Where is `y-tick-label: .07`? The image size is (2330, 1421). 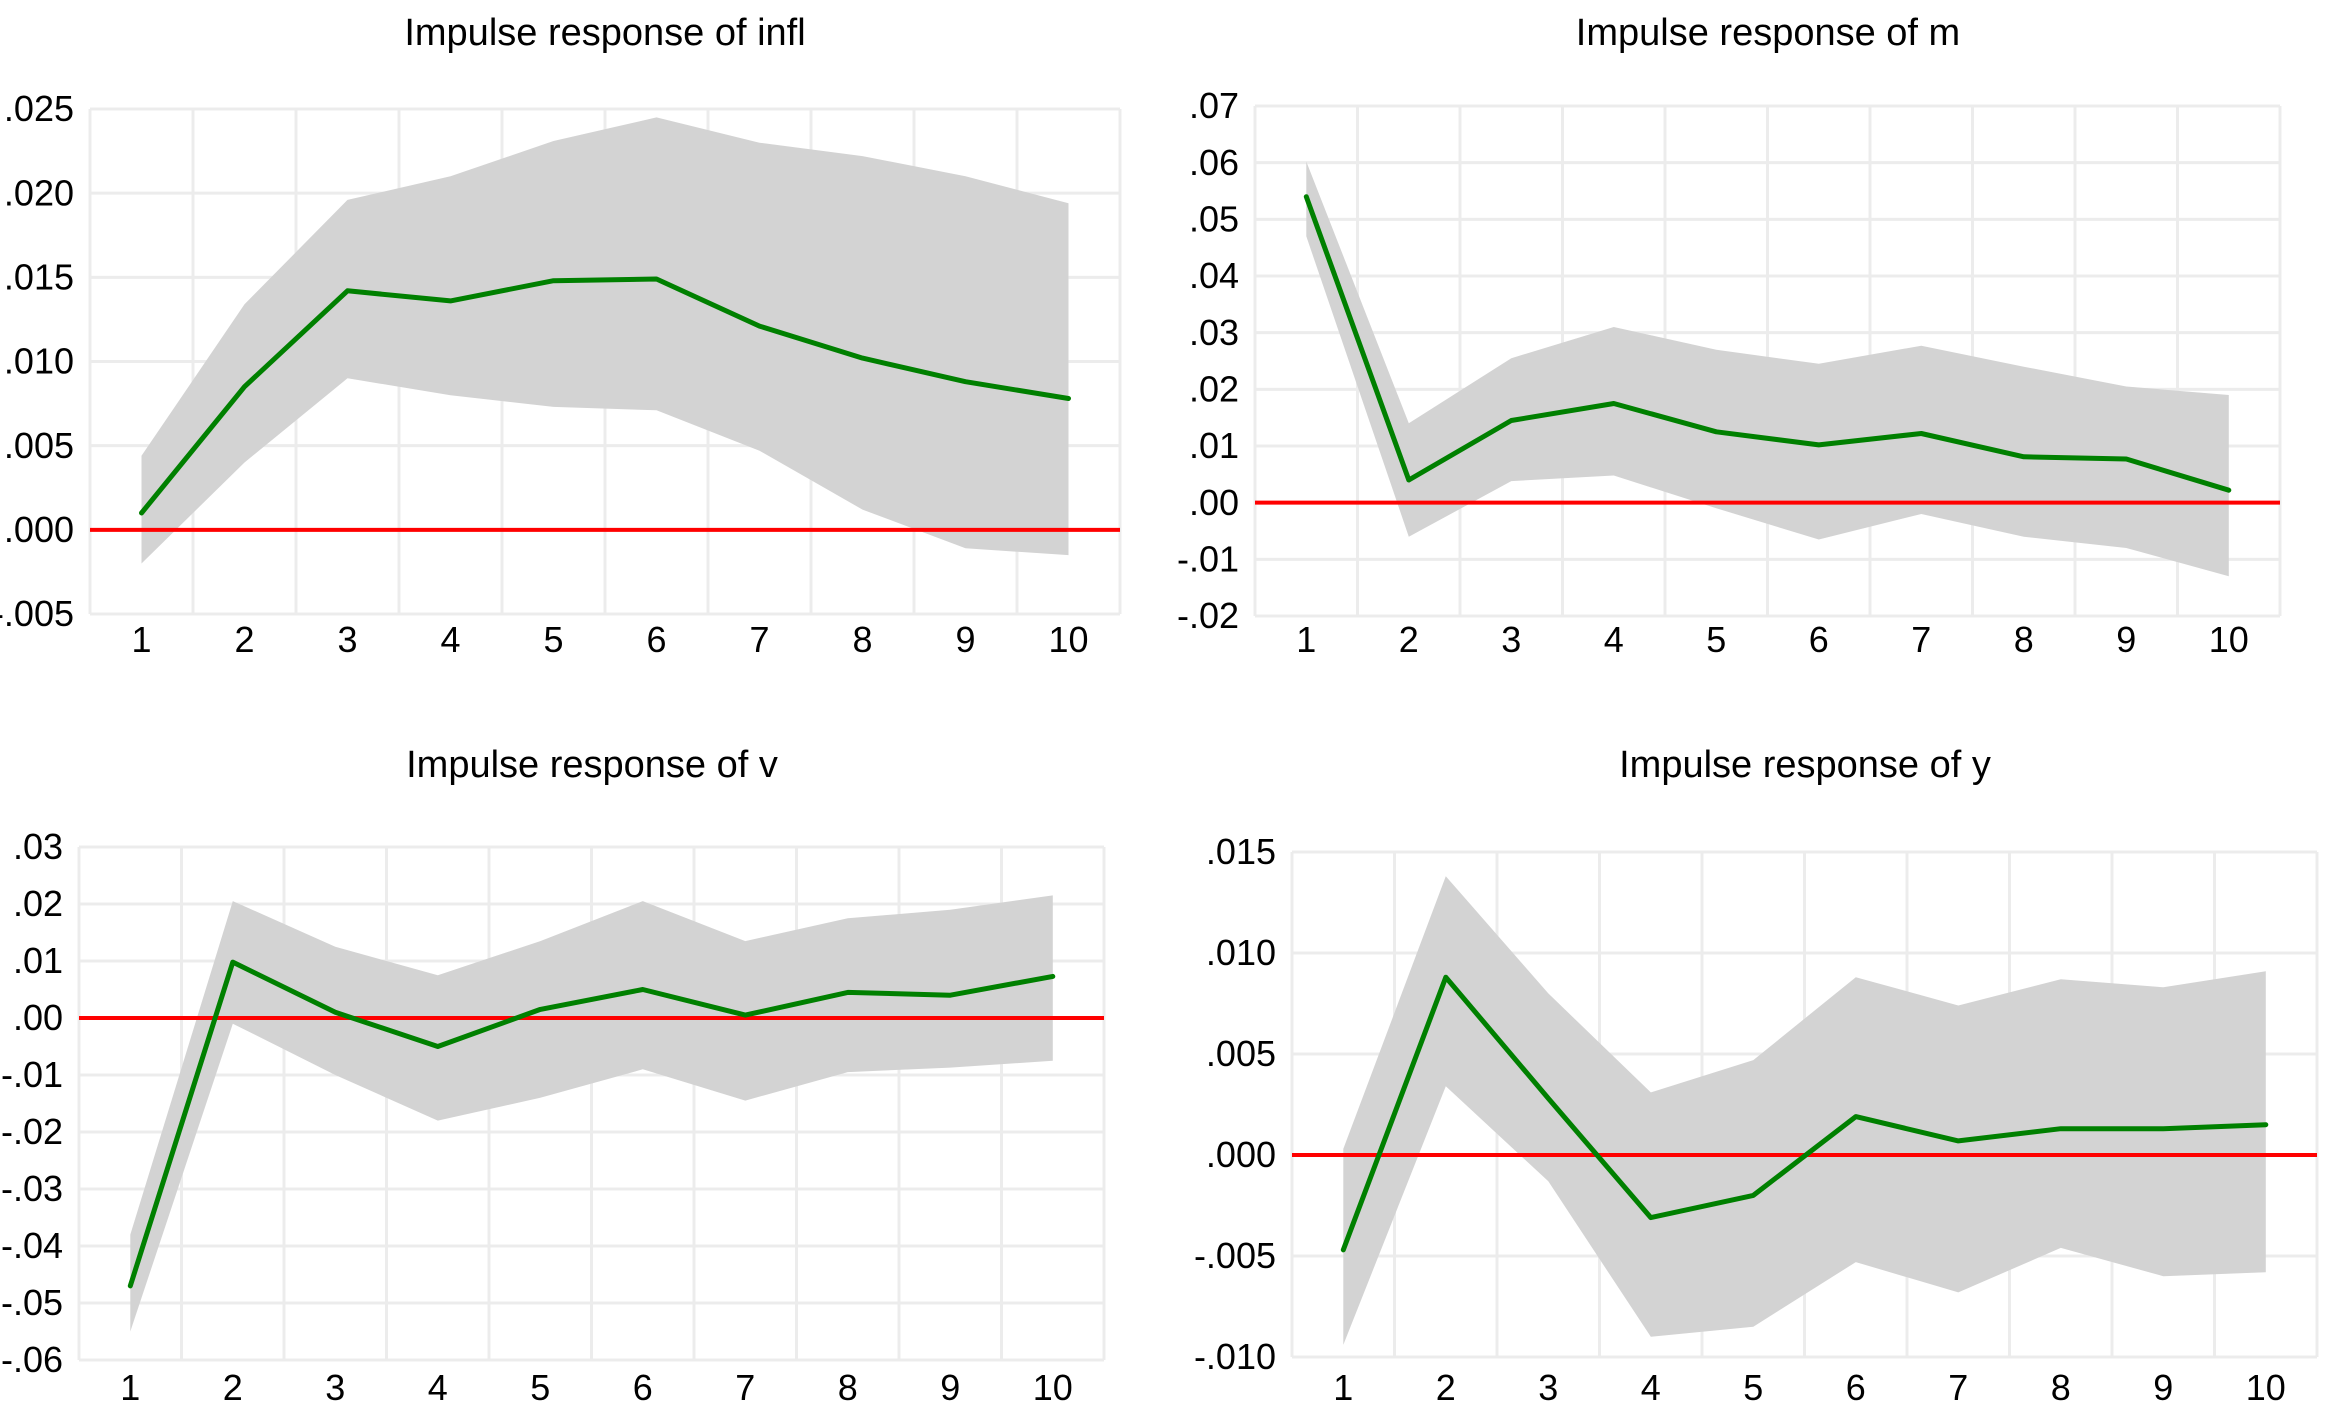
y-tick-label: .07 is located at coordinates (1214, 105).